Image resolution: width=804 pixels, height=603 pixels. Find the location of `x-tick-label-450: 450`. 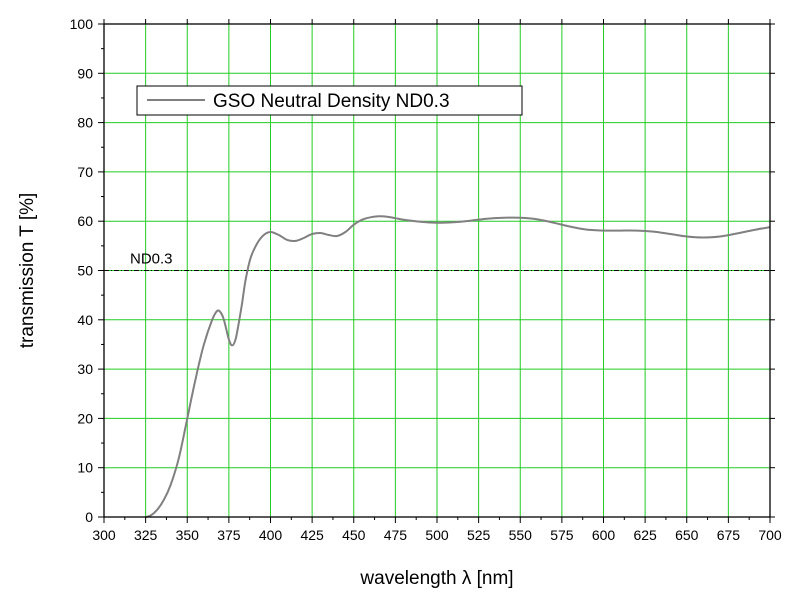

x-tick-label-450: 450 is located at coordinates (354, 535).